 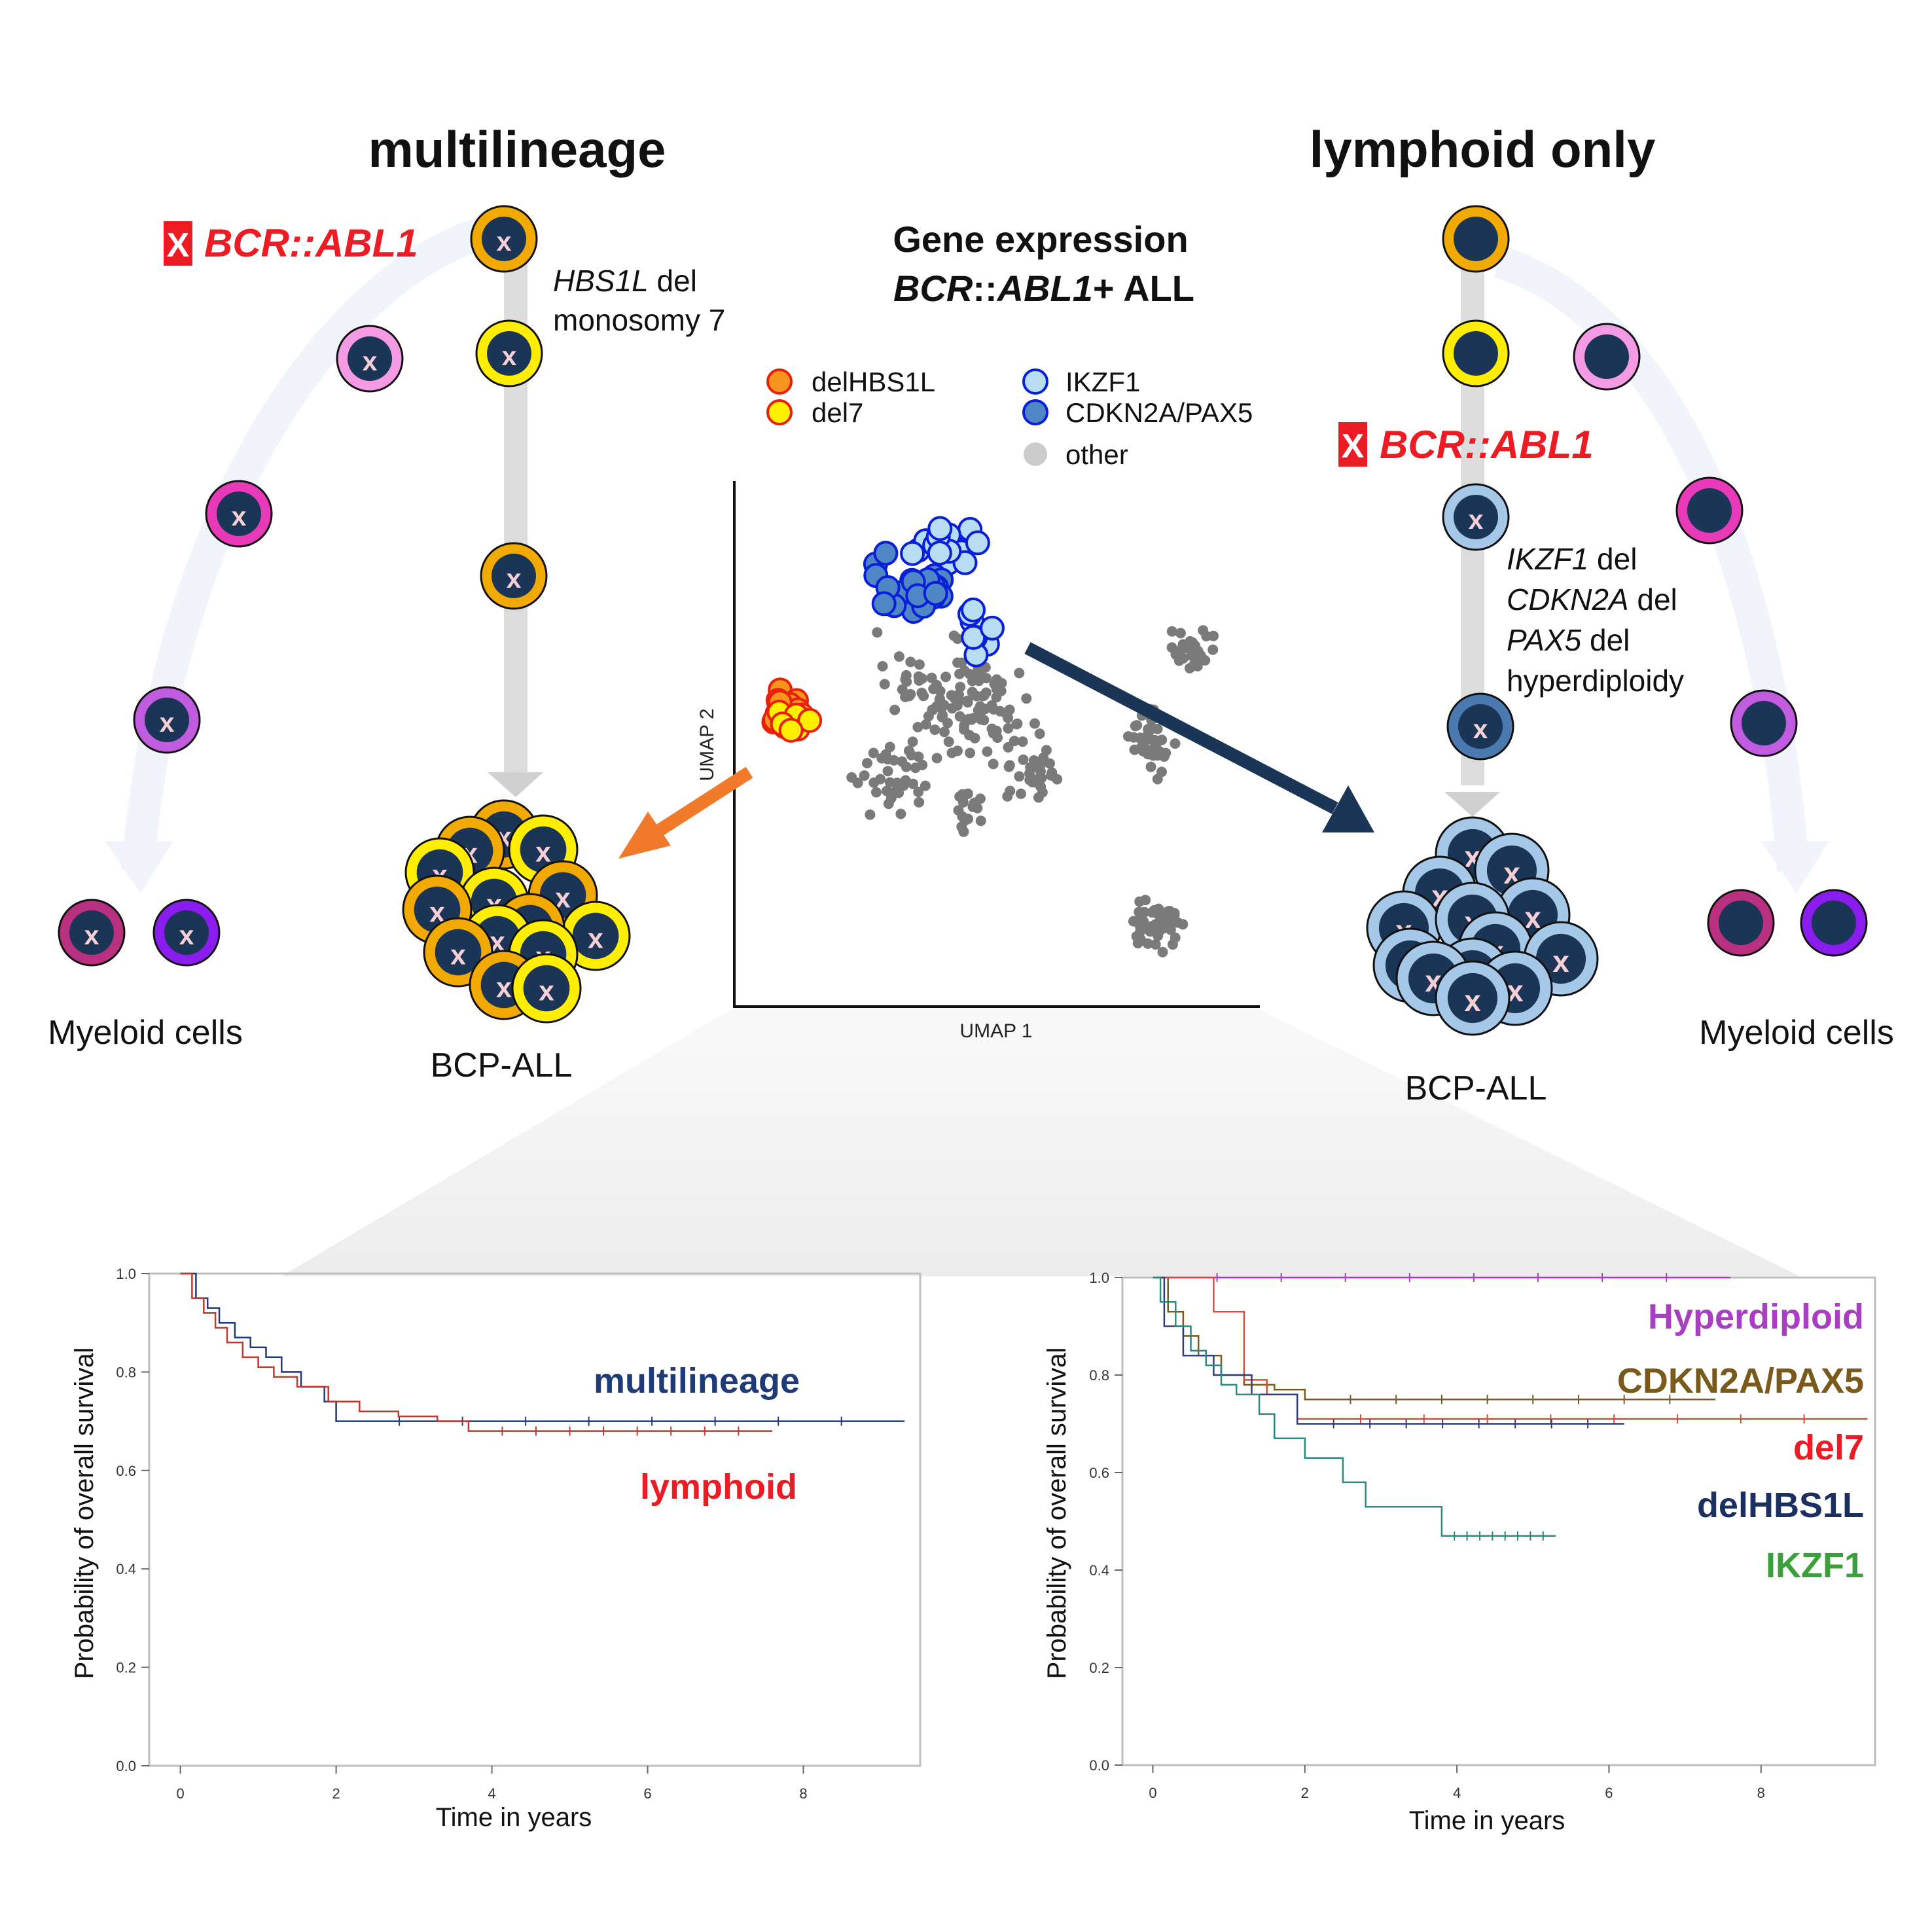 What do you see at coordinates (336, 1793) in the screenshot?
I see `km1-xtick-label-1: 2` at bounding box center [336, 1793].